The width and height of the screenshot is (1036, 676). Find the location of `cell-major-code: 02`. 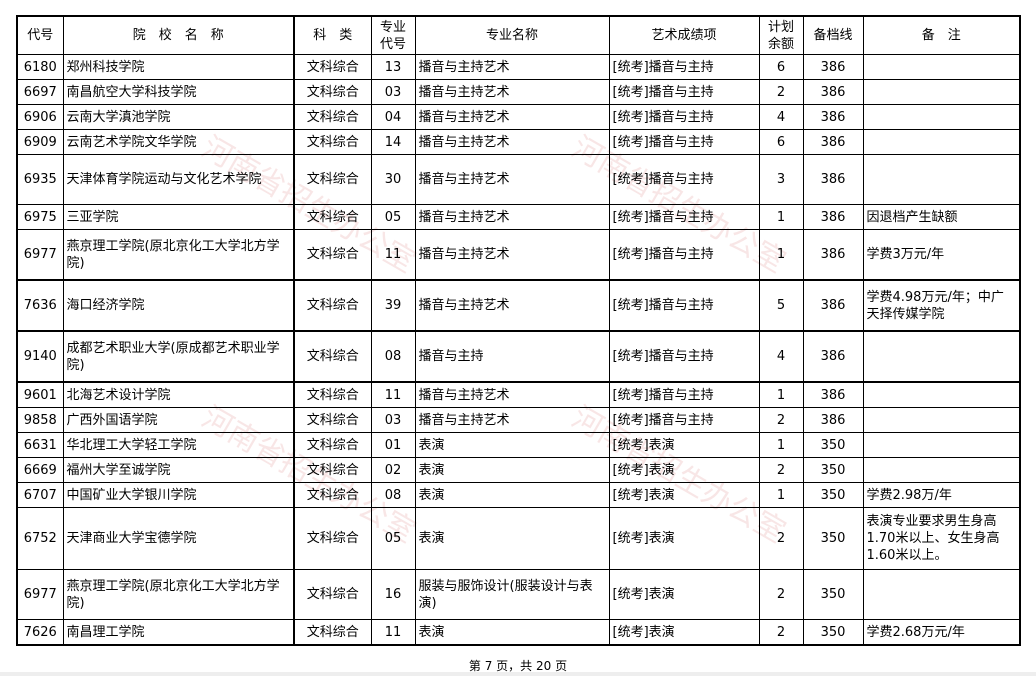

cell-major-code: 02 is located at coordinates (393, 470).